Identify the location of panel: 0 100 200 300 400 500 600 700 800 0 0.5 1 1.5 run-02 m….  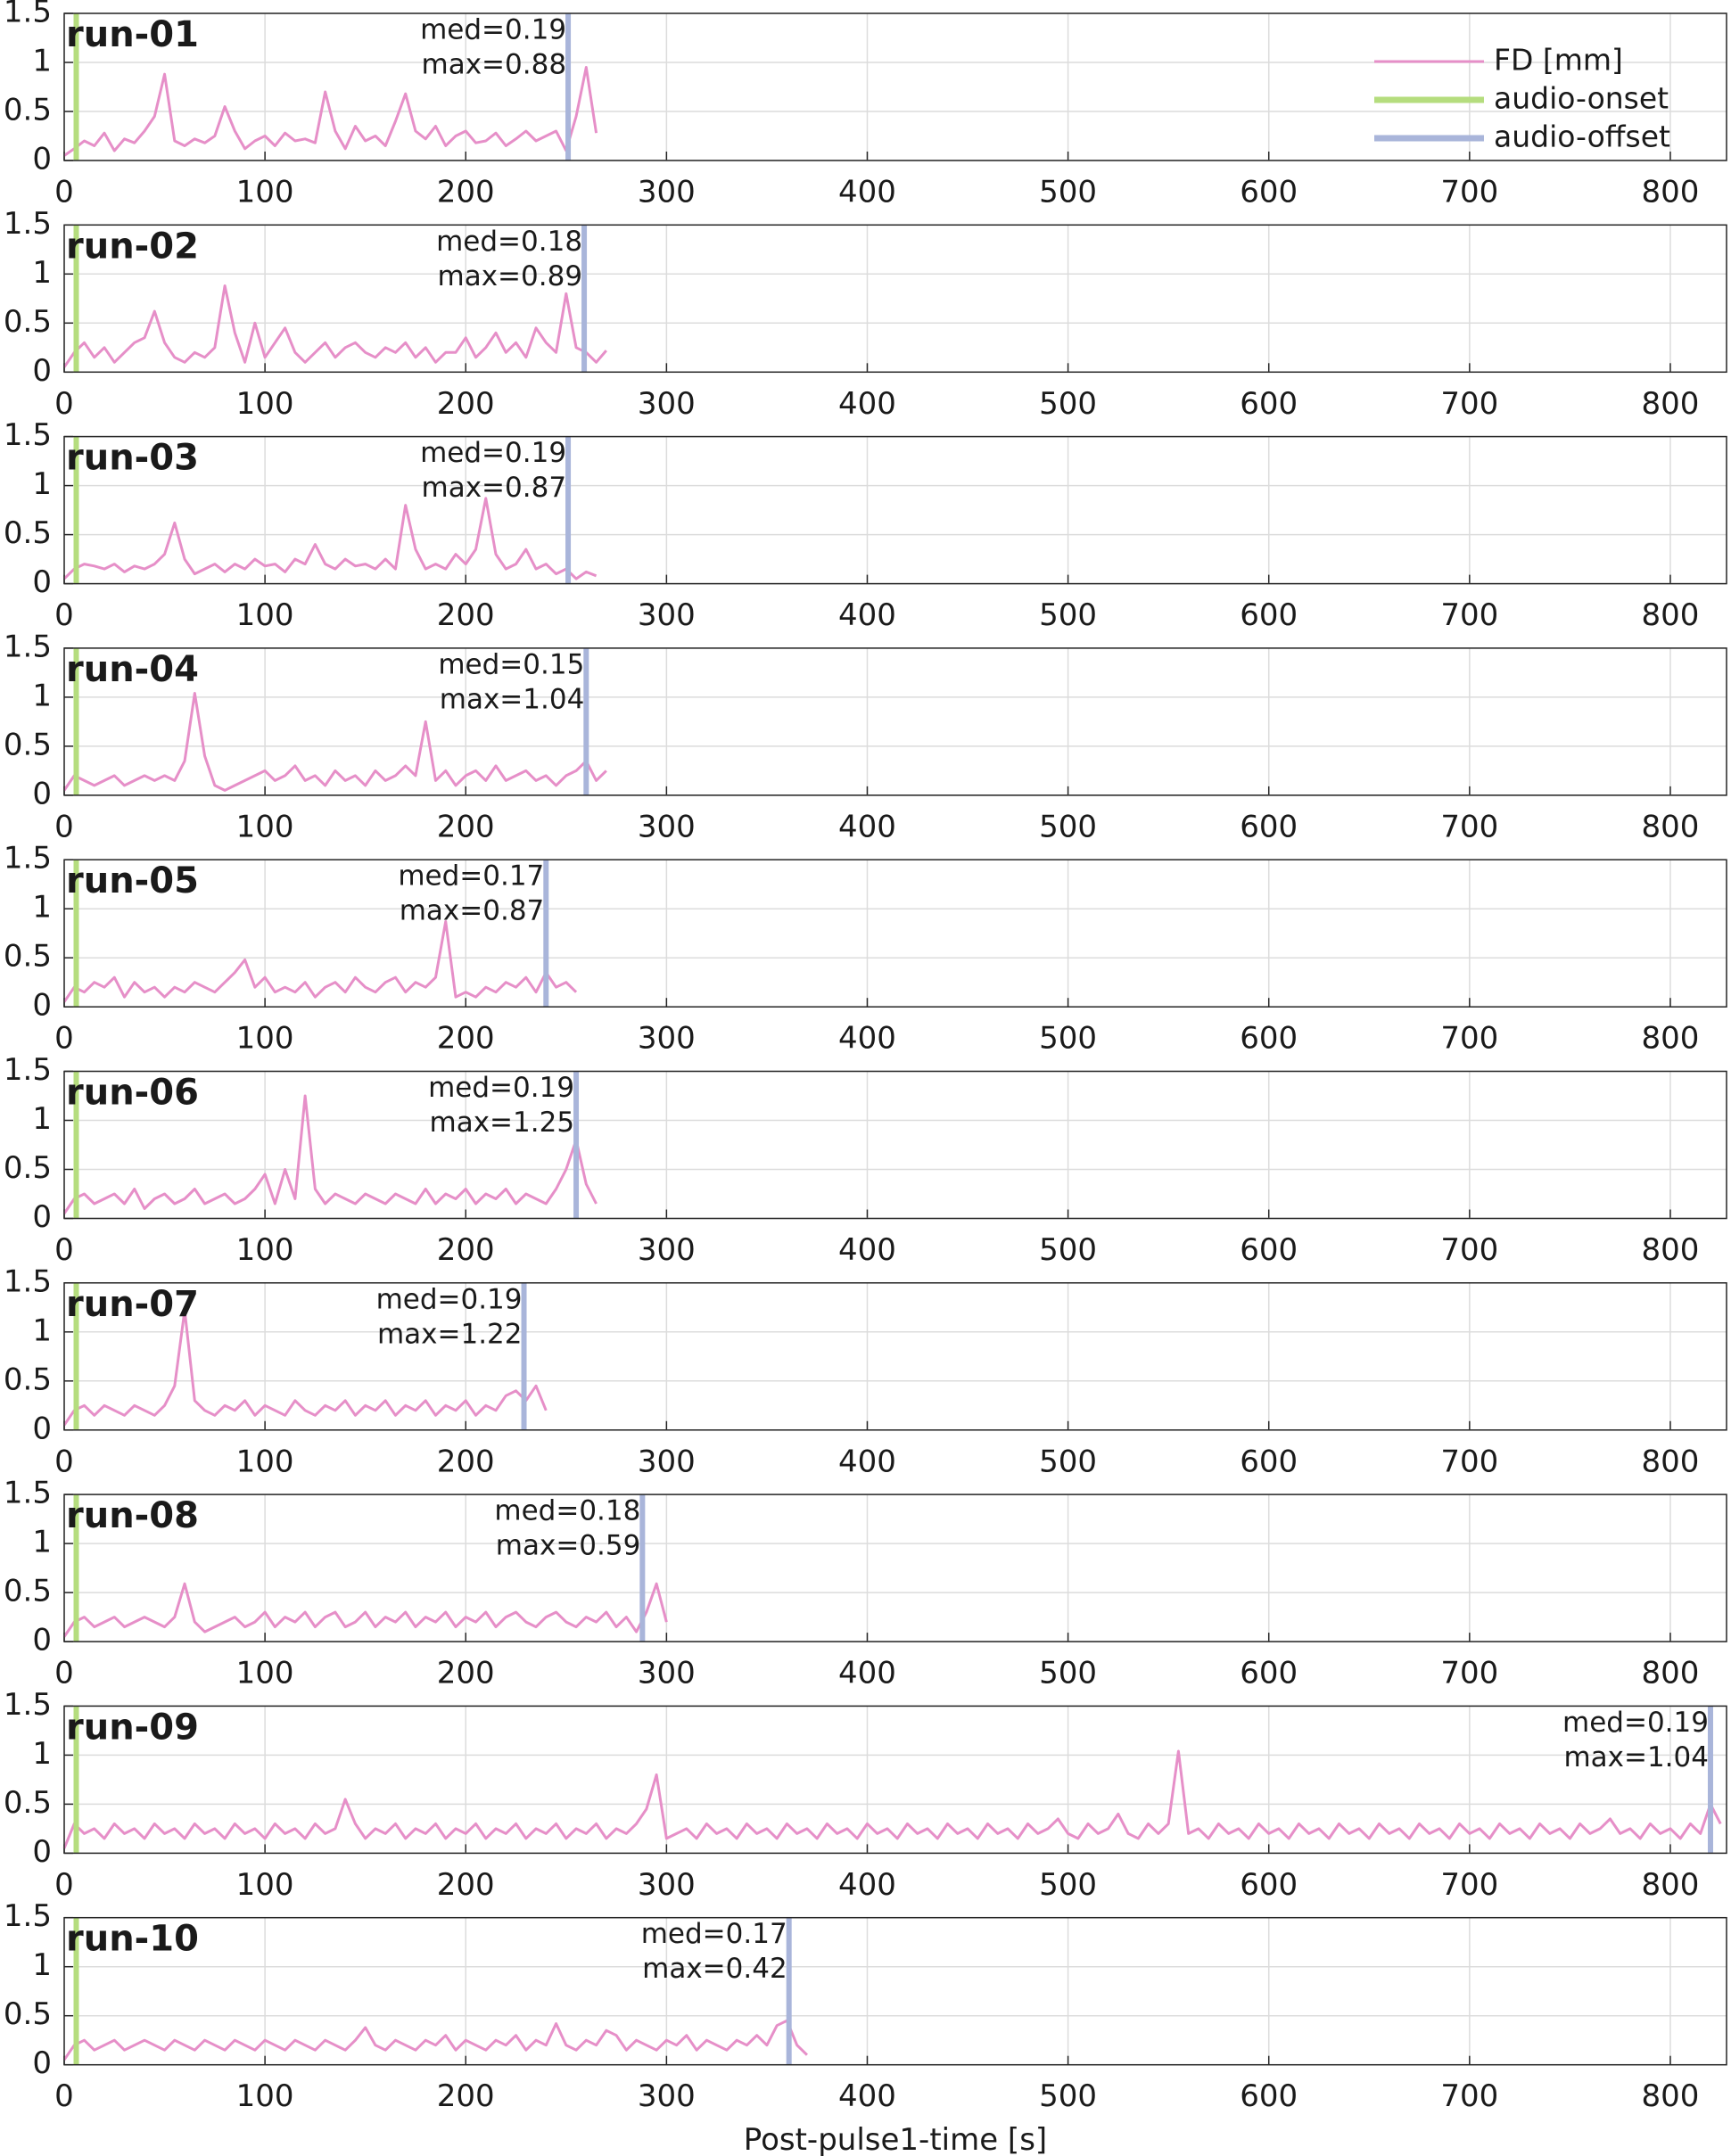
(866, 314).